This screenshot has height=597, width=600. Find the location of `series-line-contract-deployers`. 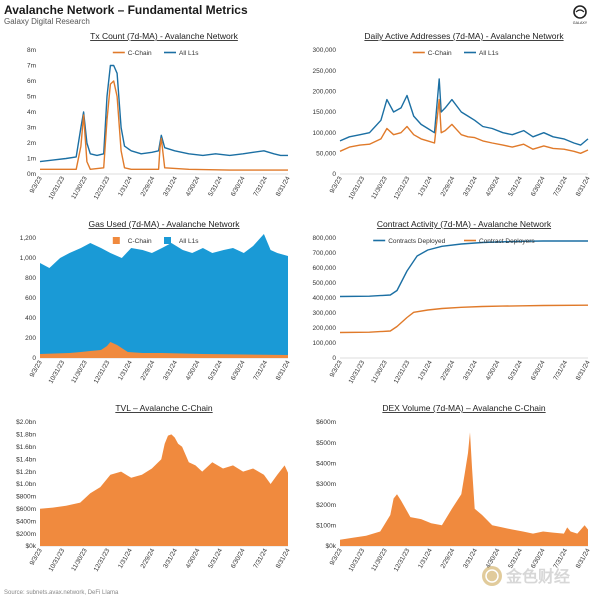

series-line-contract-deployers is located at coordinates (464, 319).